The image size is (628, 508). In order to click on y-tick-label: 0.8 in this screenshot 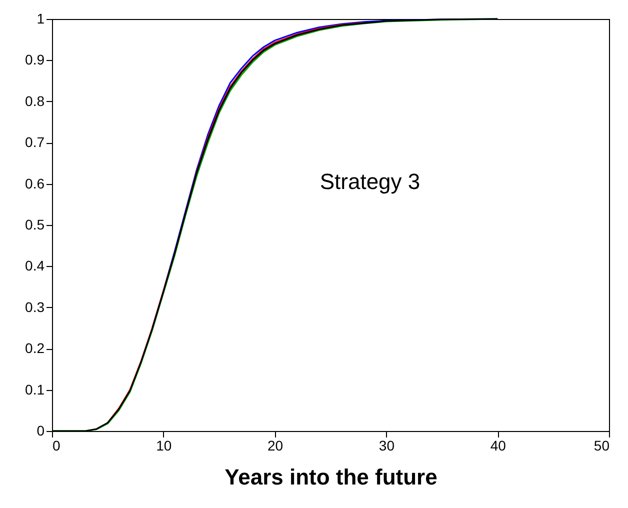, I will do `click(35, 100)`.